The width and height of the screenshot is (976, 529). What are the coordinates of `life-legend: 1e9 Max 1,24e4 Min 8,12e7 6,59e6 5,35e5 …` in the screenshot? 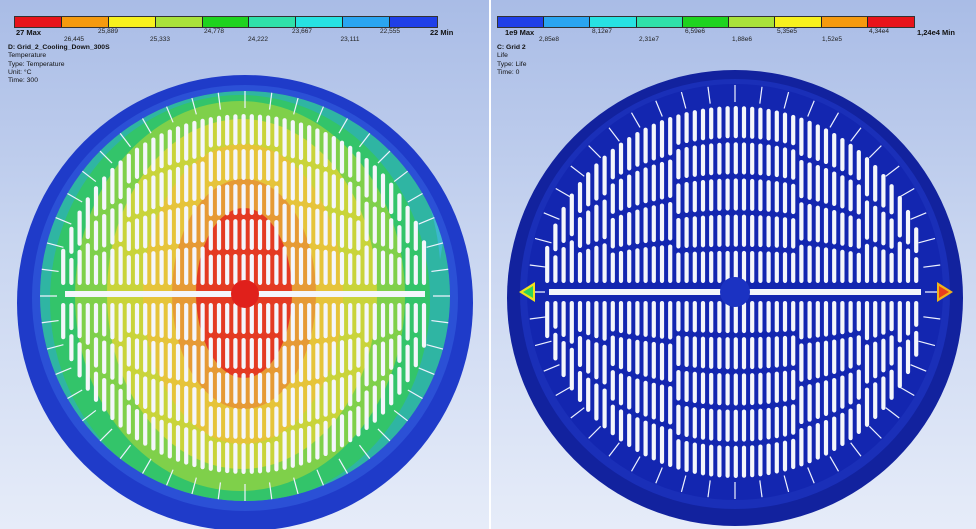 It's located at (732, 21).